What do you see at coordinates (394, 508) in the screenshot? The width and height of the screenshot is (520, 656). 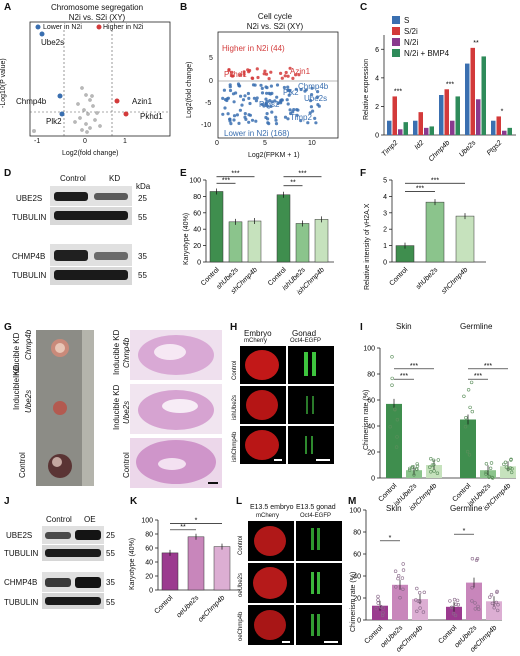 I see `panel-m-group-skin: Skin` at bounding box center [394, 508].